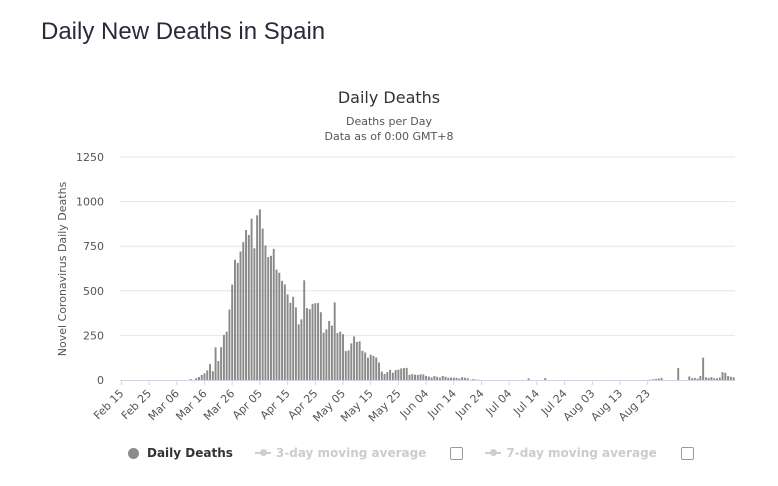 Image resolution: width=778 pixels, height=486 pixels. I want to click on legend-item-7-day-average: 7-day moving average, so click(589, 453).